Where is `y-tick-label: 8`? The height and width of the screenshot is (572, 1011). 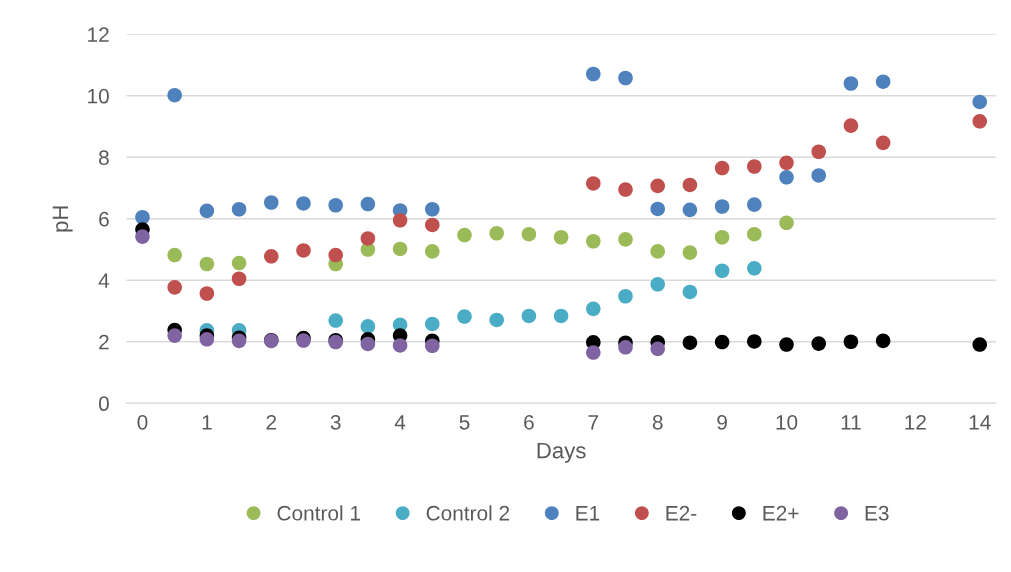 y-tick-label: 8 is located at coordinates (104, 158).